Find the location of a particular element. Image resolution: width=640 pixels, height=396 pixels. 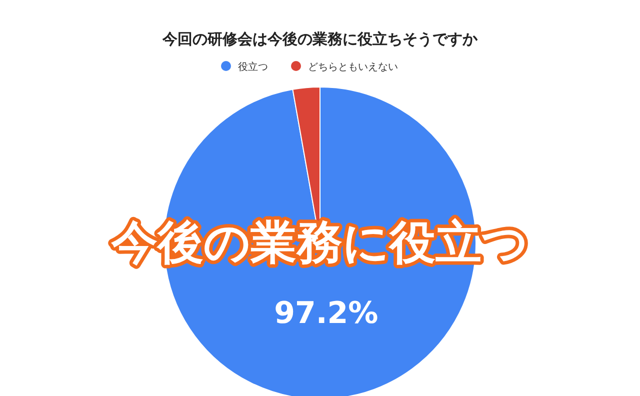

chart-title: 今回の研修会は今後の業務に役立ちそうですか is located at coordinates (320, 39).